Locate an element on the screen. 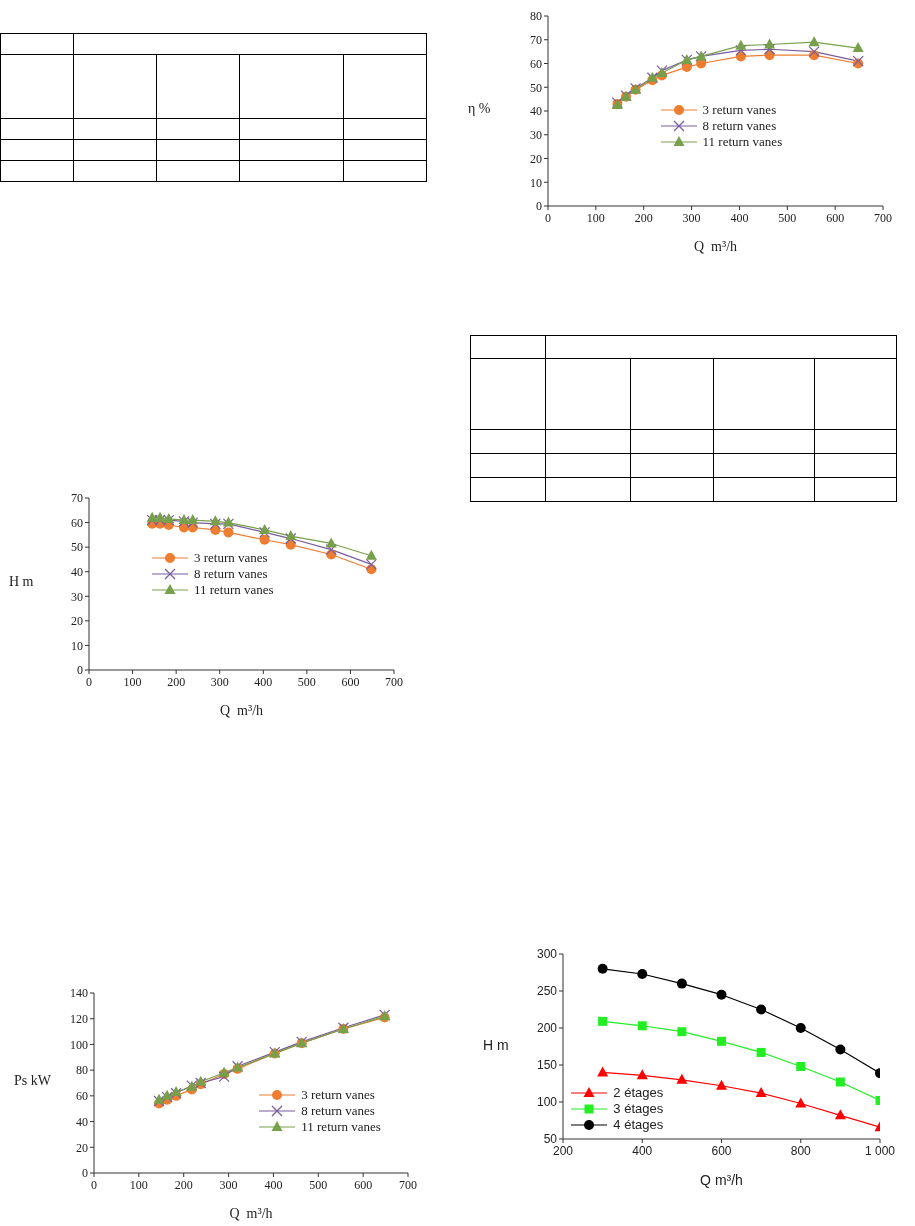 This screenshot has width=915, height=1226. y-tick-label: 140 is located at coordinates (79, 993).